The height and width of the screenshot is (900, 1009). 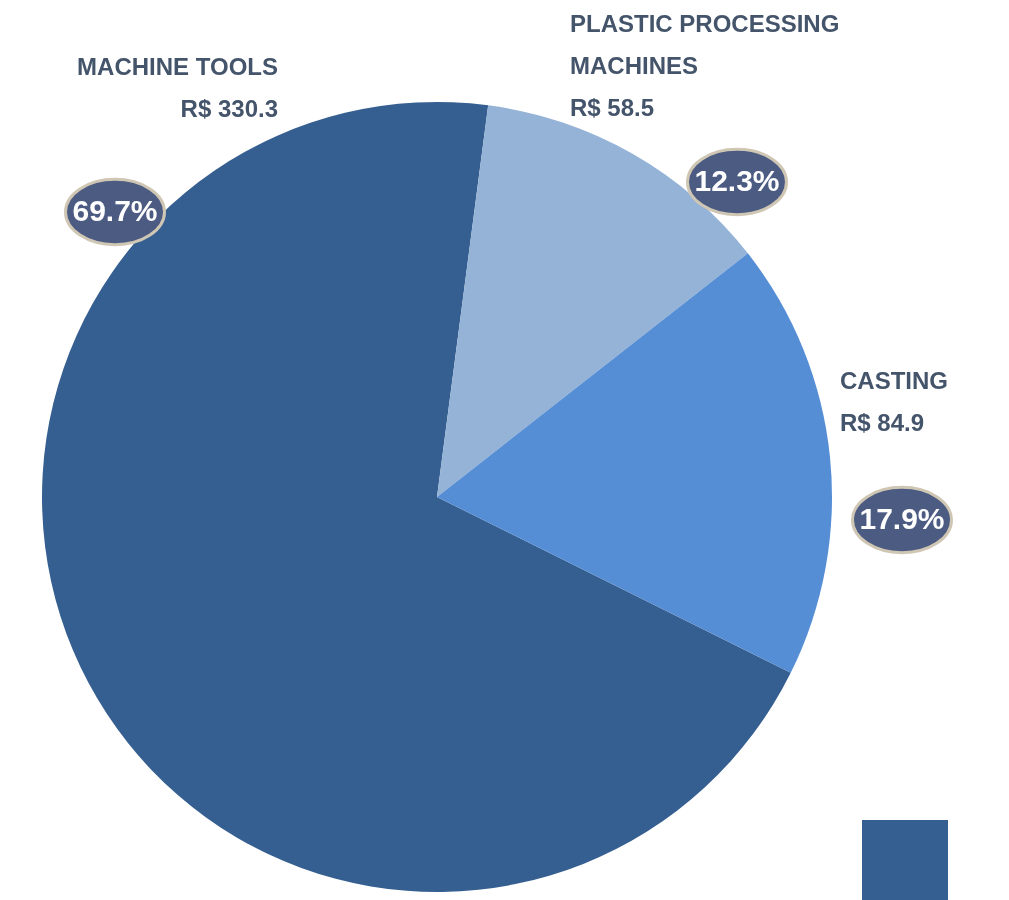 What do you see at coordinates (612, 107) in the screenshot?
I see `data-label: R$ 58.5` at bounding box center [612, 107].